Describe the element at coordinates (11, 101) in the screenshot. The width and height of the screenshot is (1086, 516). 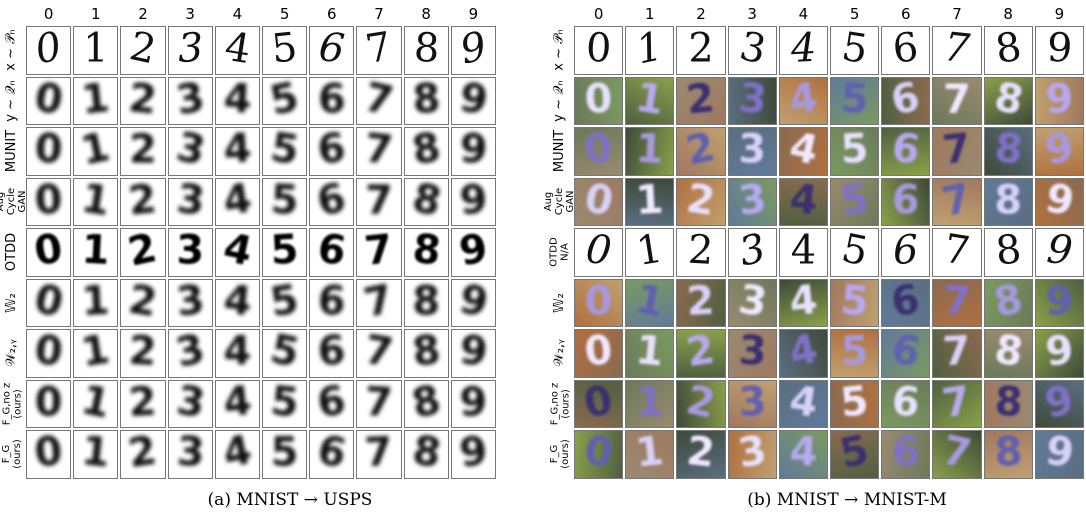
I see `row-label: y ~ 𝒬ₙ` at that location.